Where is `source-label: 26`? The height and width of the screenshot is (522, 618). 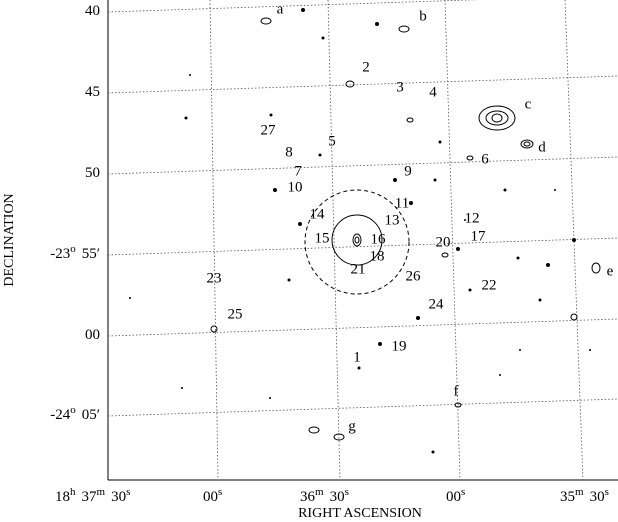
source-label: 26 is located at coordinates (414, 276).